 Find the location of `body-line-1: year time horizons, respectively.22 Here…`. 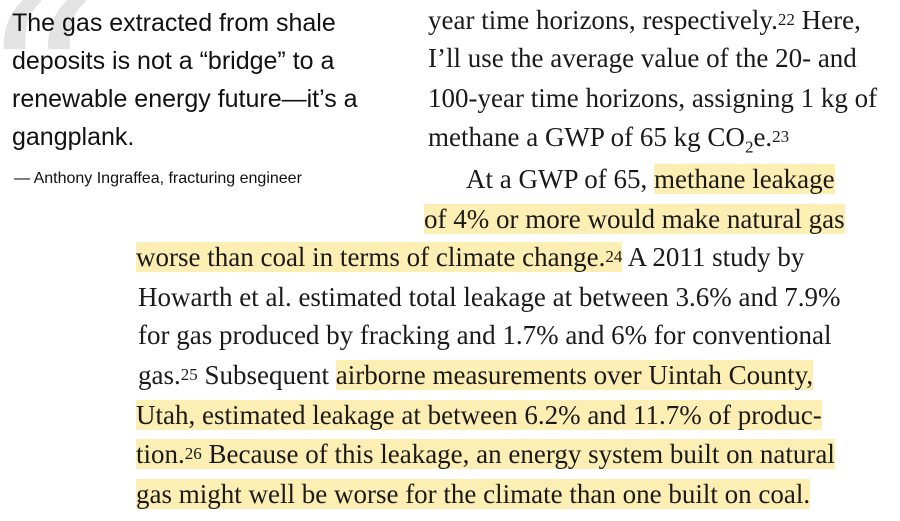

body-line-1: year time horizons, respectively.22 Here… is located at coordinates (644, 20).